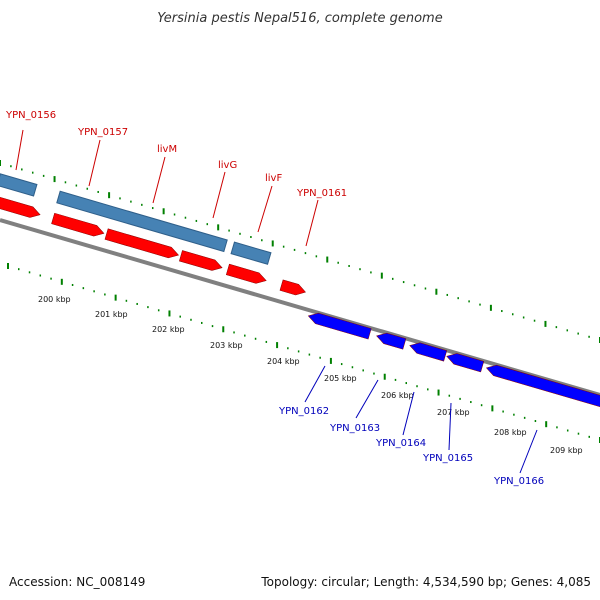 The image size is (600, 600). What do you see at coordinates (77, 582) in the screenshot?
I see `accession-label: Accession: NC_008149` at bounding box center [77, 582].